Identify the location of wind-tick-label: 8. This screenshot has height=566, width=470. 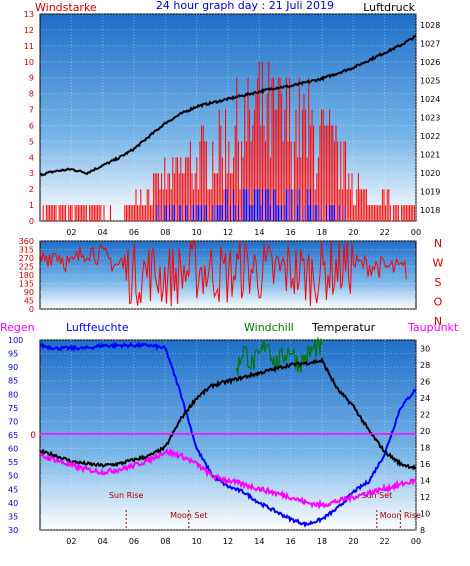
(31, 94).